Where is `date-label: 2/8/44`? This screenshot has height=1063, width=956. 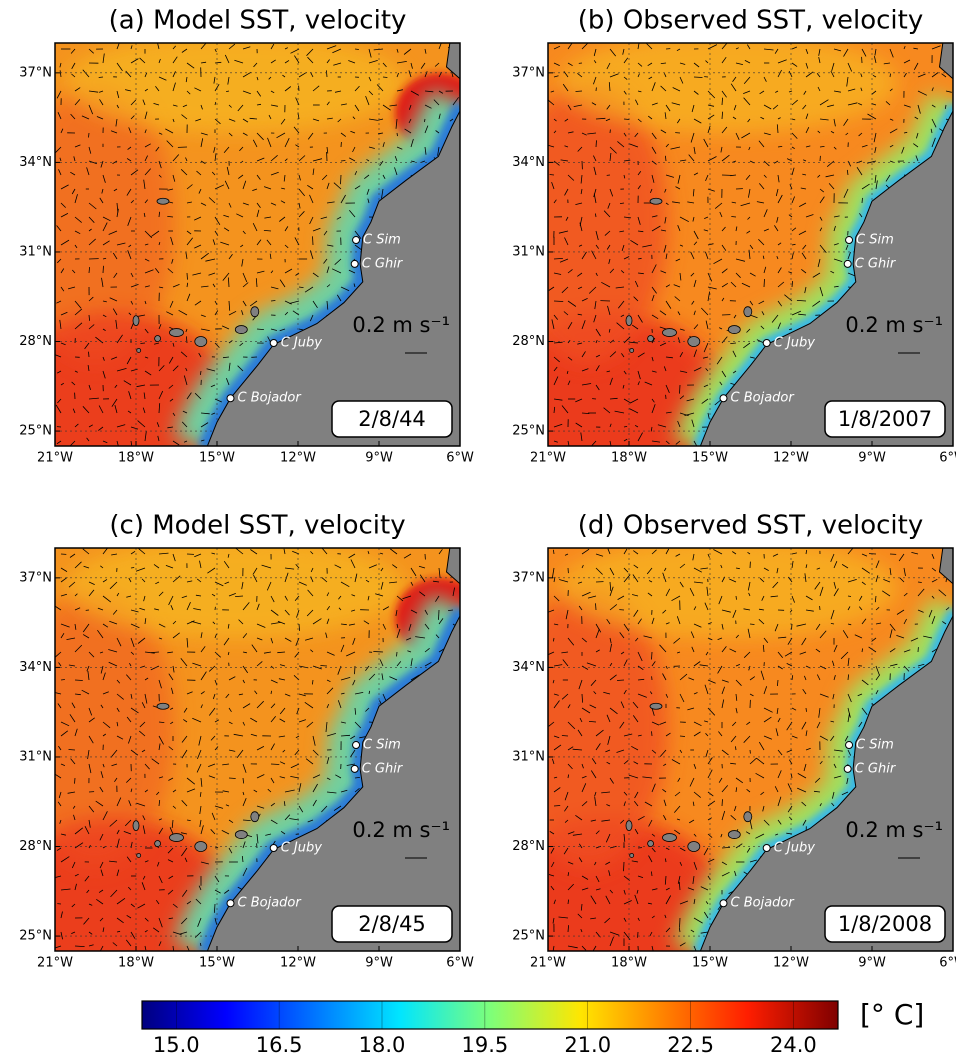
date-label: 2/8/44 is located at coordinates (392, 419).